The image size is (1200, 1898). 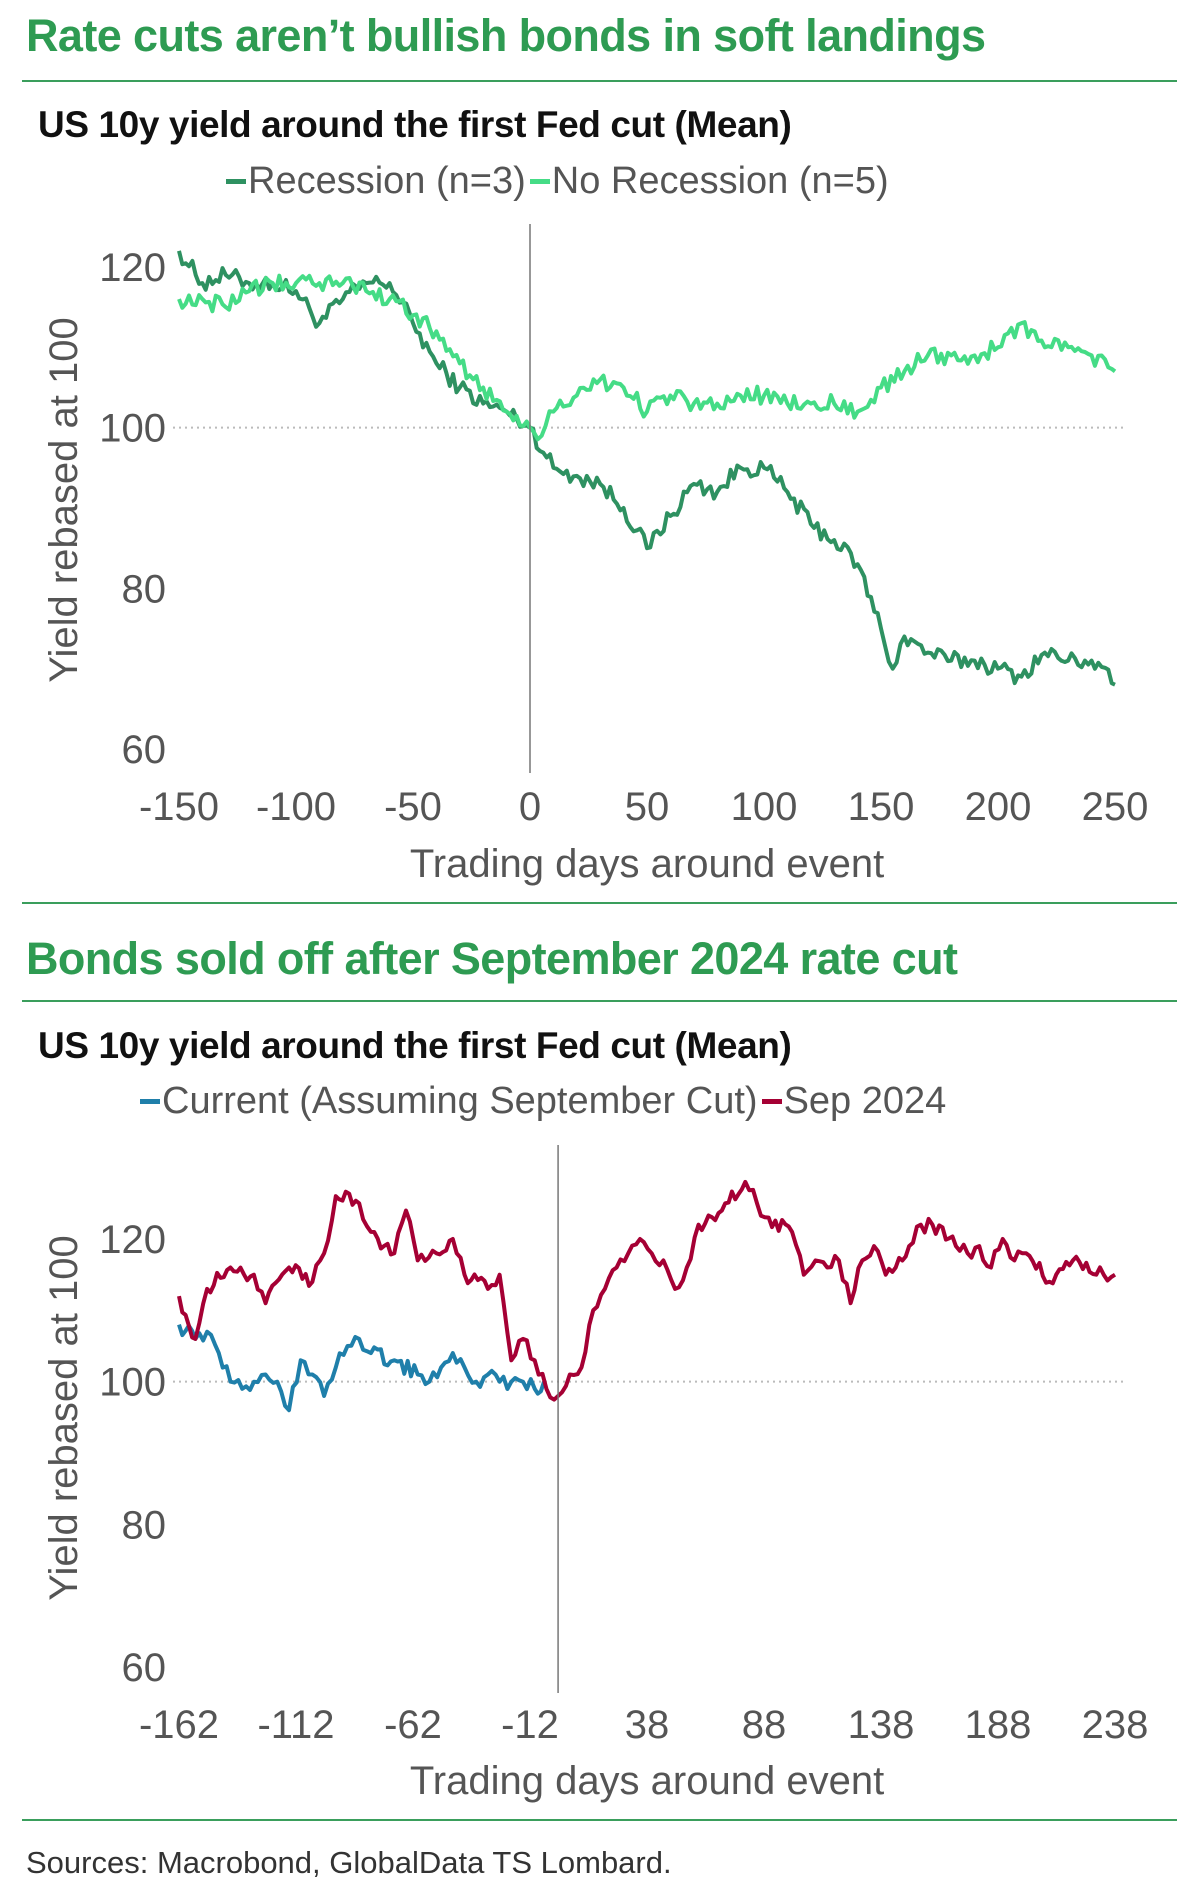 What do you see at coordinates (764, 807) in the screenshot?
I see `x-tick-label: 100` at bounding box center [764, 807].